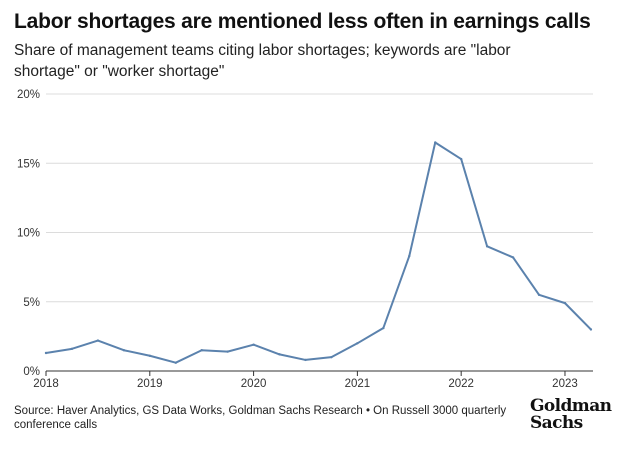 This screenshot has width=622, height=452. I want to click on y-tick-label: 10%, so click(28, 234).